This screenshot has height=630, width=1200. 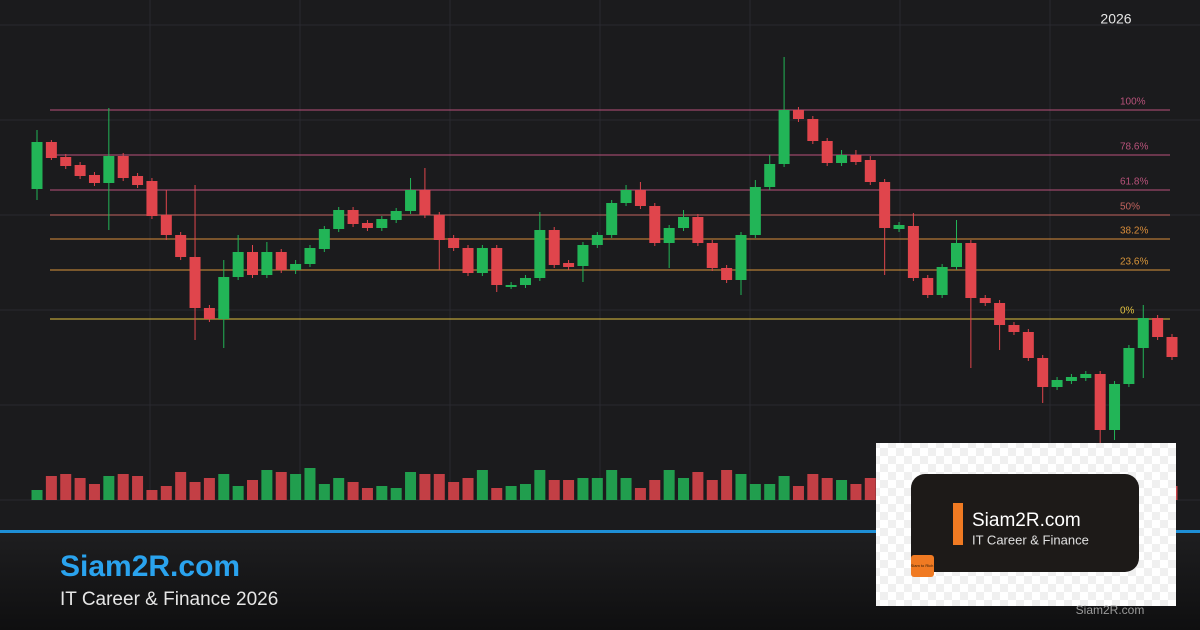 I want to click on site-name: Siam2R.com, so click(x=150, y=566).